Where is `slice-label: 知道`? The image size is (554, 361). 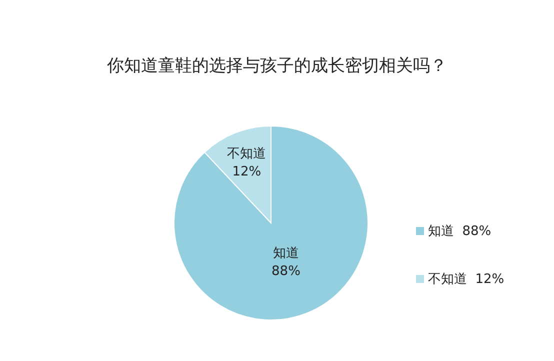
slice-label: 知道 is located at coordinates (285, 253).